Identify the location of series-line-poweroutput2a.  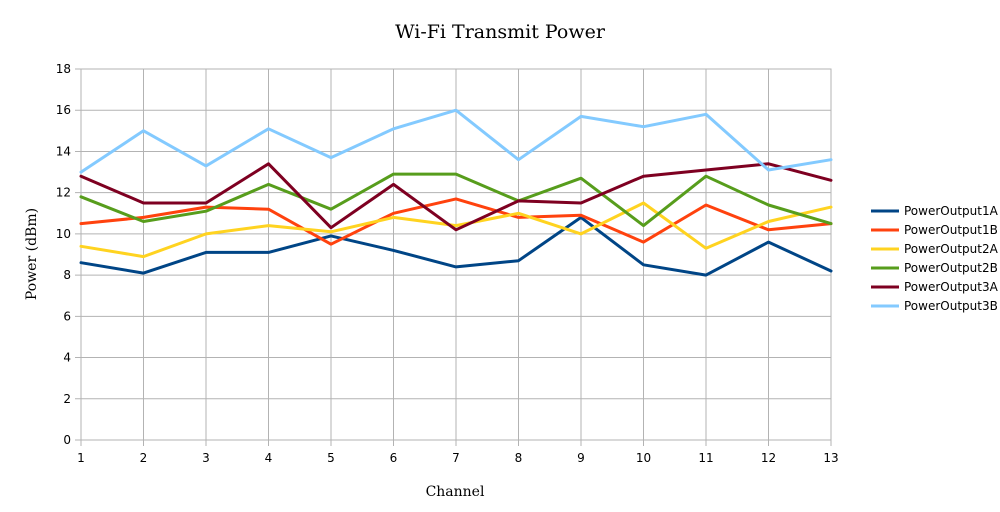
(456, 230).